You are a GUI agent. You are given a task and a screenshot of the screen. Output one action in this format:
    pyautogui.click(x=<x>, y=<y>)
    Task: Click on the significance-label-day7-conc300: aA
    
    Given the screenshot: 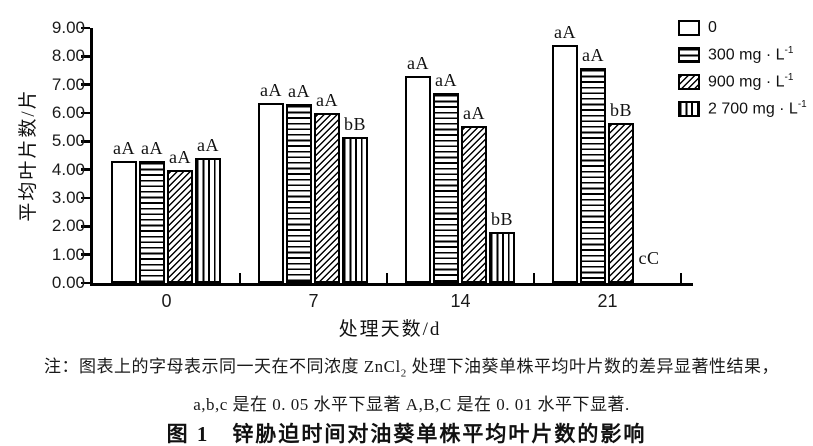 What is the action you would take?
    pyautogui.click(x=299, y=91)
    